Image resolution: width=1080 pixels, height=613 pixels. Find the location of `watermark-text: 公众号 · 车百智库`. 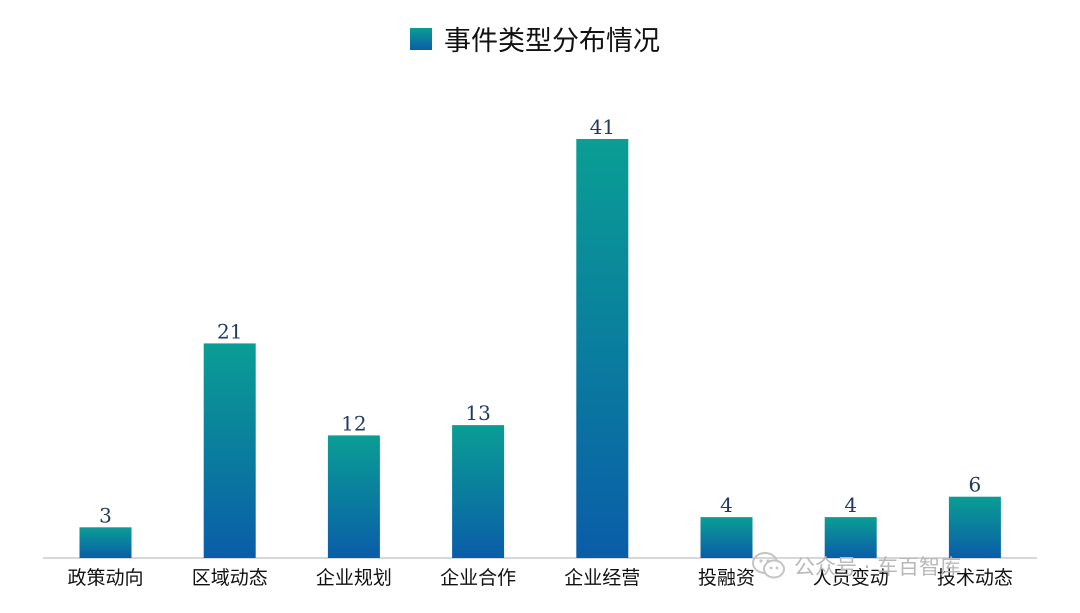

watermark-text: 公众号 · 车百智库 is located at coordinates (878, 567).